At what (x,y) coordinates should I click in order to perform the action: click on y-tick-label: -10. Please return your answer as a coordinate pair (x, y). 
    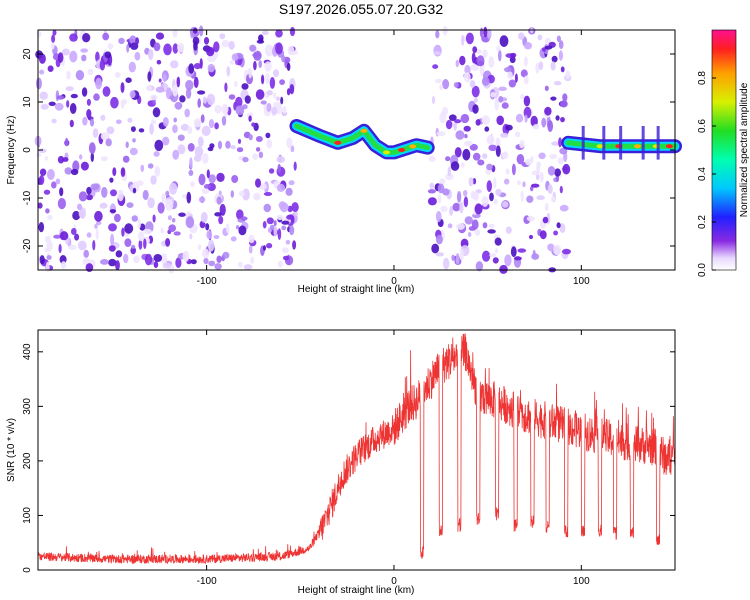
    Looking at the image, I should click on (27, 197).